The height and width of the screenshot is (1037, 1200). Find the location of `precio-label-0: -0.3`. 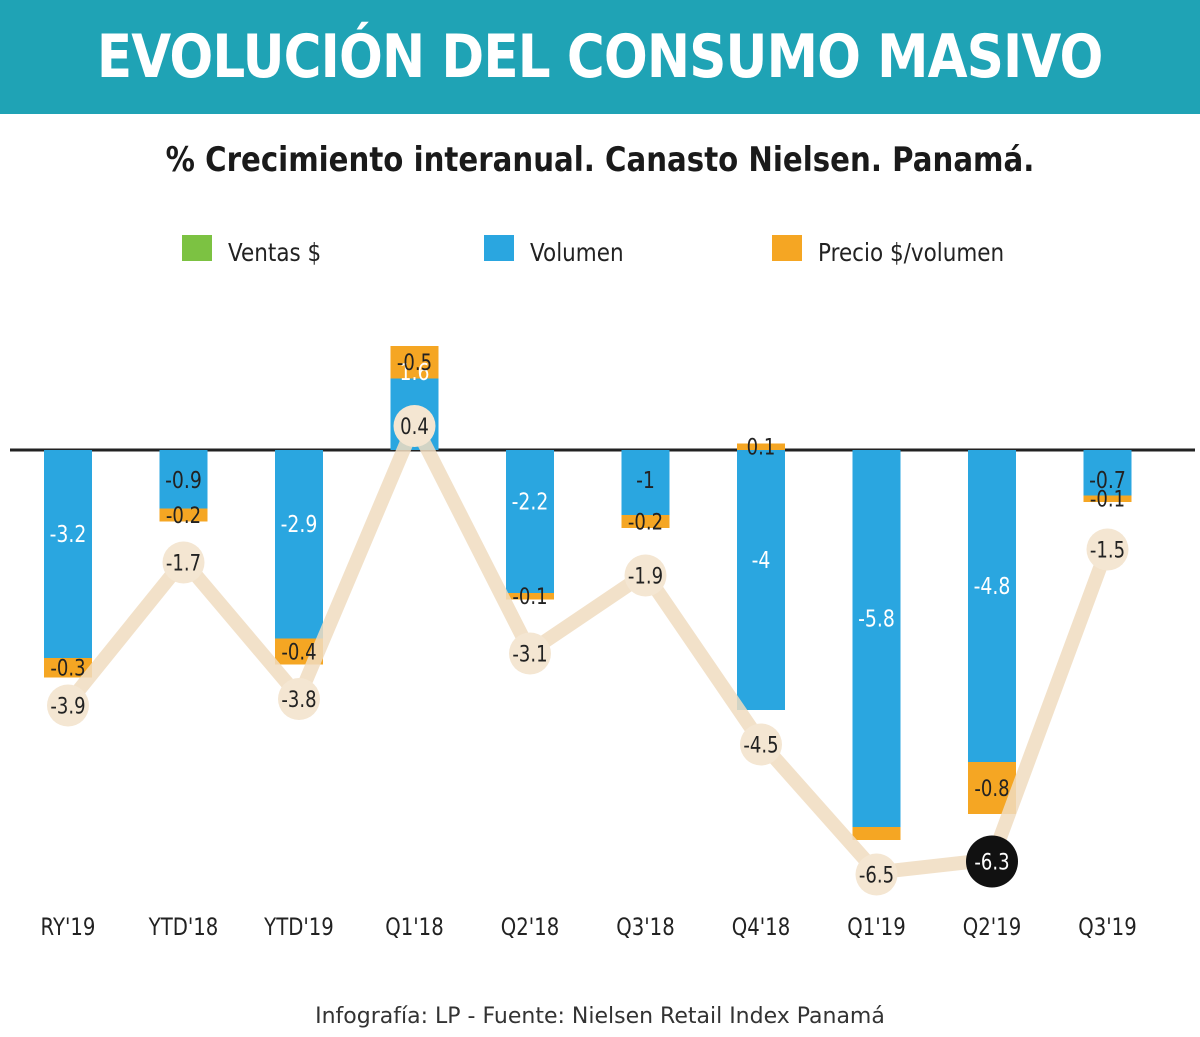

precio-label-0: -0.3 is located at coordinates (67, 668).